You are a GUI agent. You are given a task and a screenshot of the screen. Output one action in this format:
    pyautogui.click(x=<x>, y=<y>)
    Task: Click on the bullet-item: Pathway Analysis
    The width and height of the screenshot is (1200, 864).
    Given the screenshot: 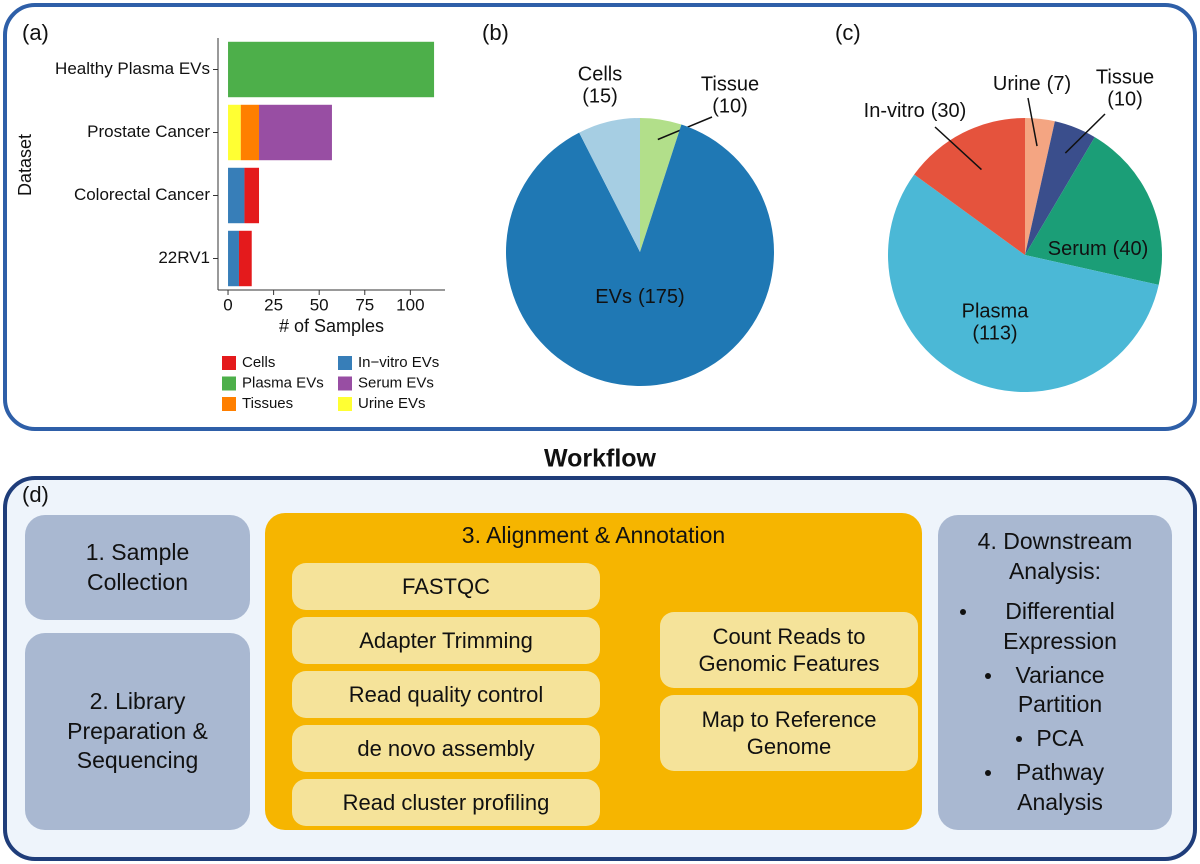 What is the action you would take?
    pyautogui.click(x=1050, y=788)
    